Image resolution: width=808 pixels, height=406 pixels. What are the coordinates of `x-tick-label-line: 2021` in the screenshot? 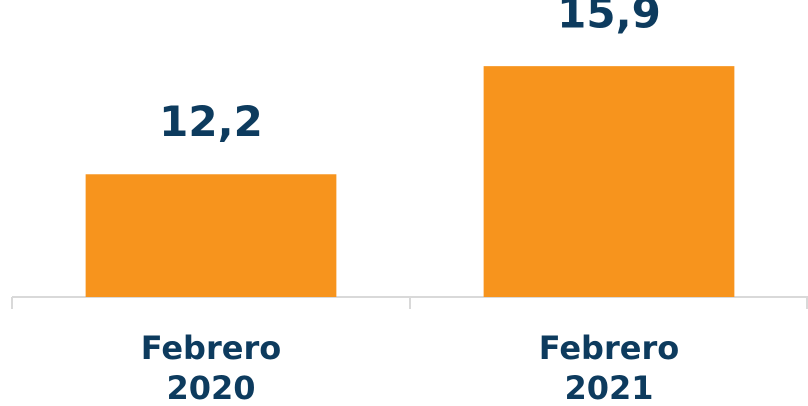 It's located at (608, 387).